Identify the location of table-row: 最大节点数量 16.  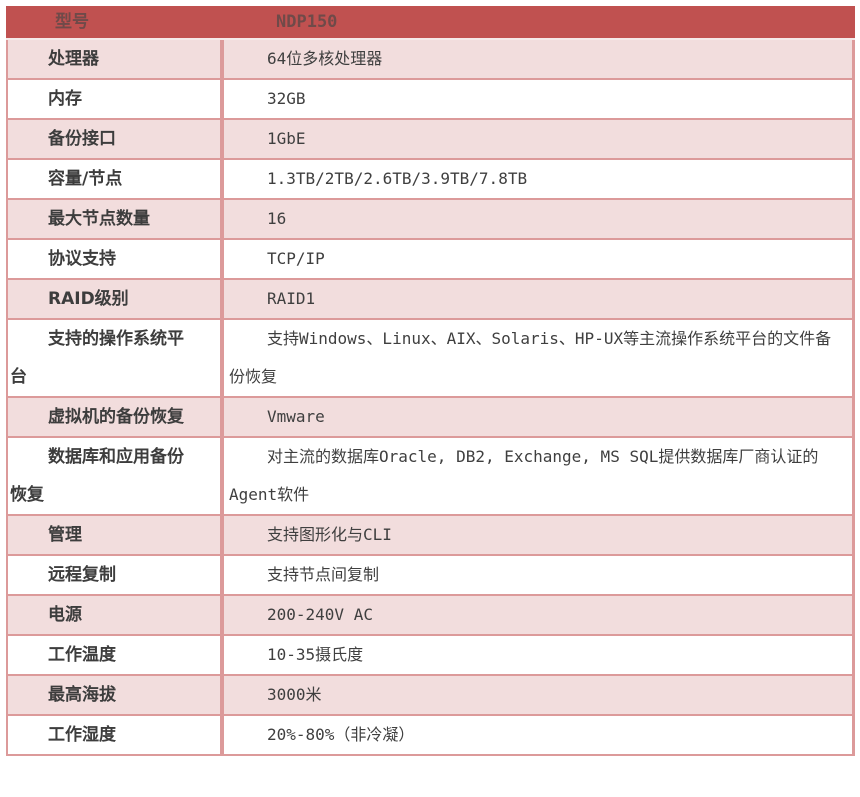
(430, 220).